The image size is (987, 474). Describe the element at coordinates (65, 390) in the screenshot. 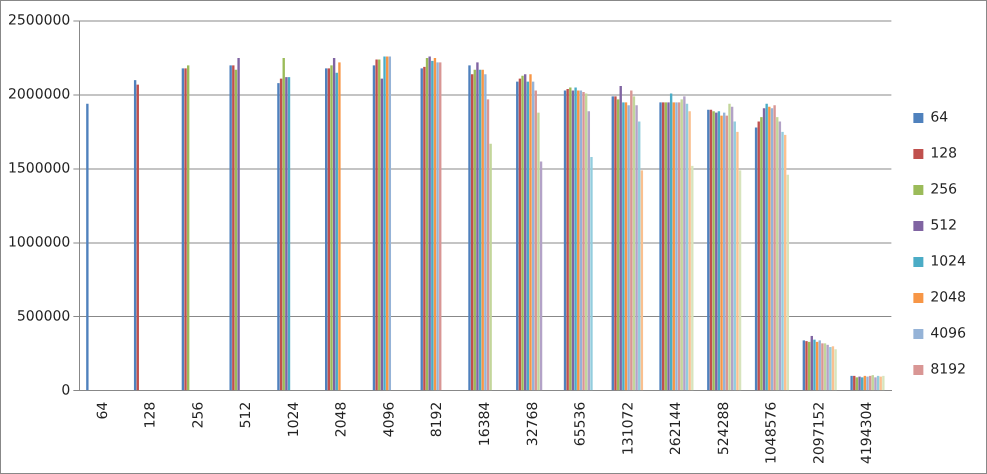

I see `y-tick-label: 0` at that location.